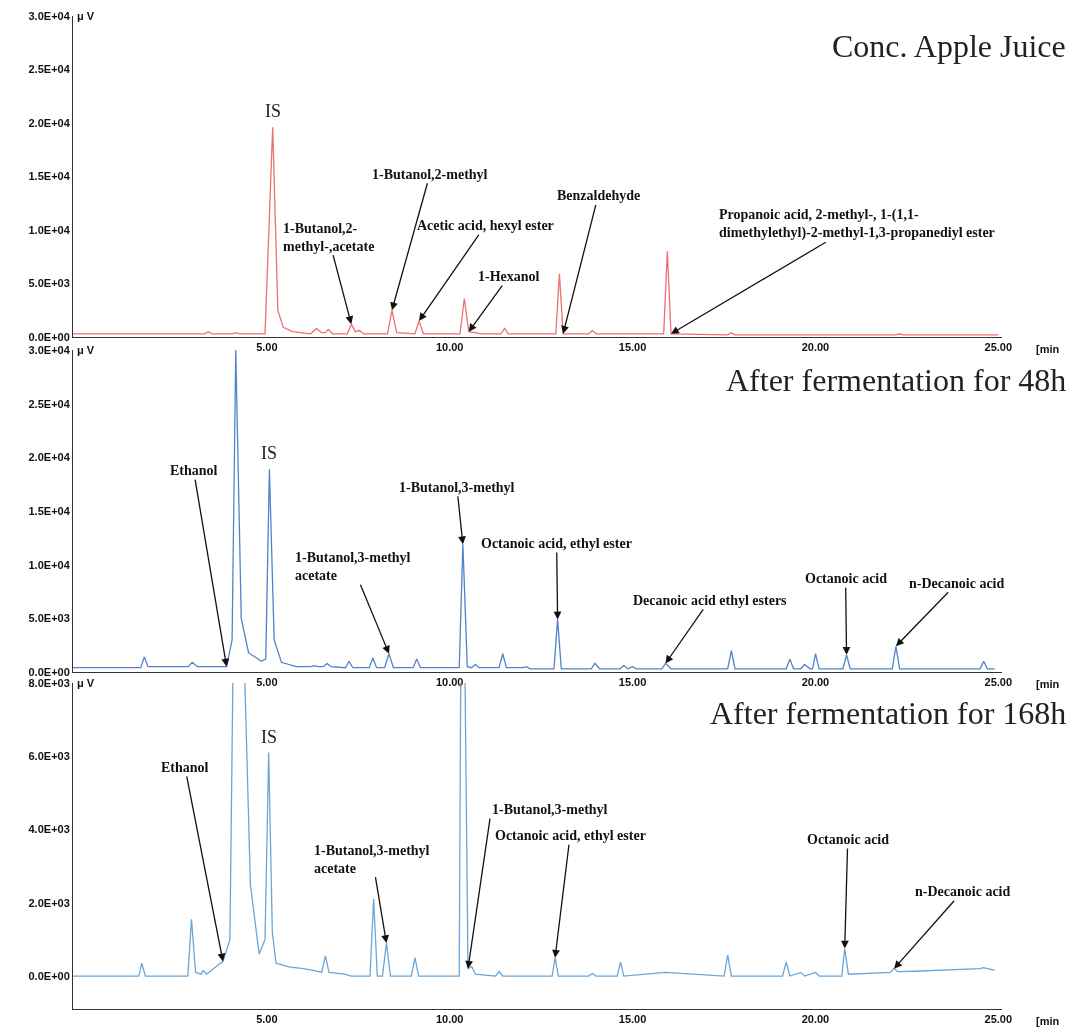 Image resolution: width=1080 pixels, height=1034 pixels. I want to click on annotation: 1-Hexanol, so click(509, 276).